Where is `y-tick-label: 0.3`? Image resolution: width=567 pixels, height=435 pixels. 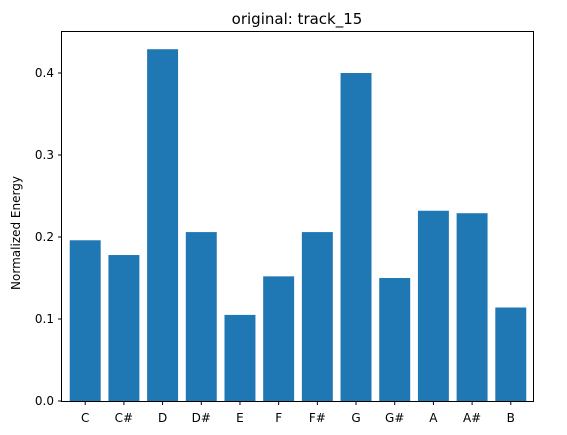
y-tick-label: 0.3 is located at coordinates (44, 155).